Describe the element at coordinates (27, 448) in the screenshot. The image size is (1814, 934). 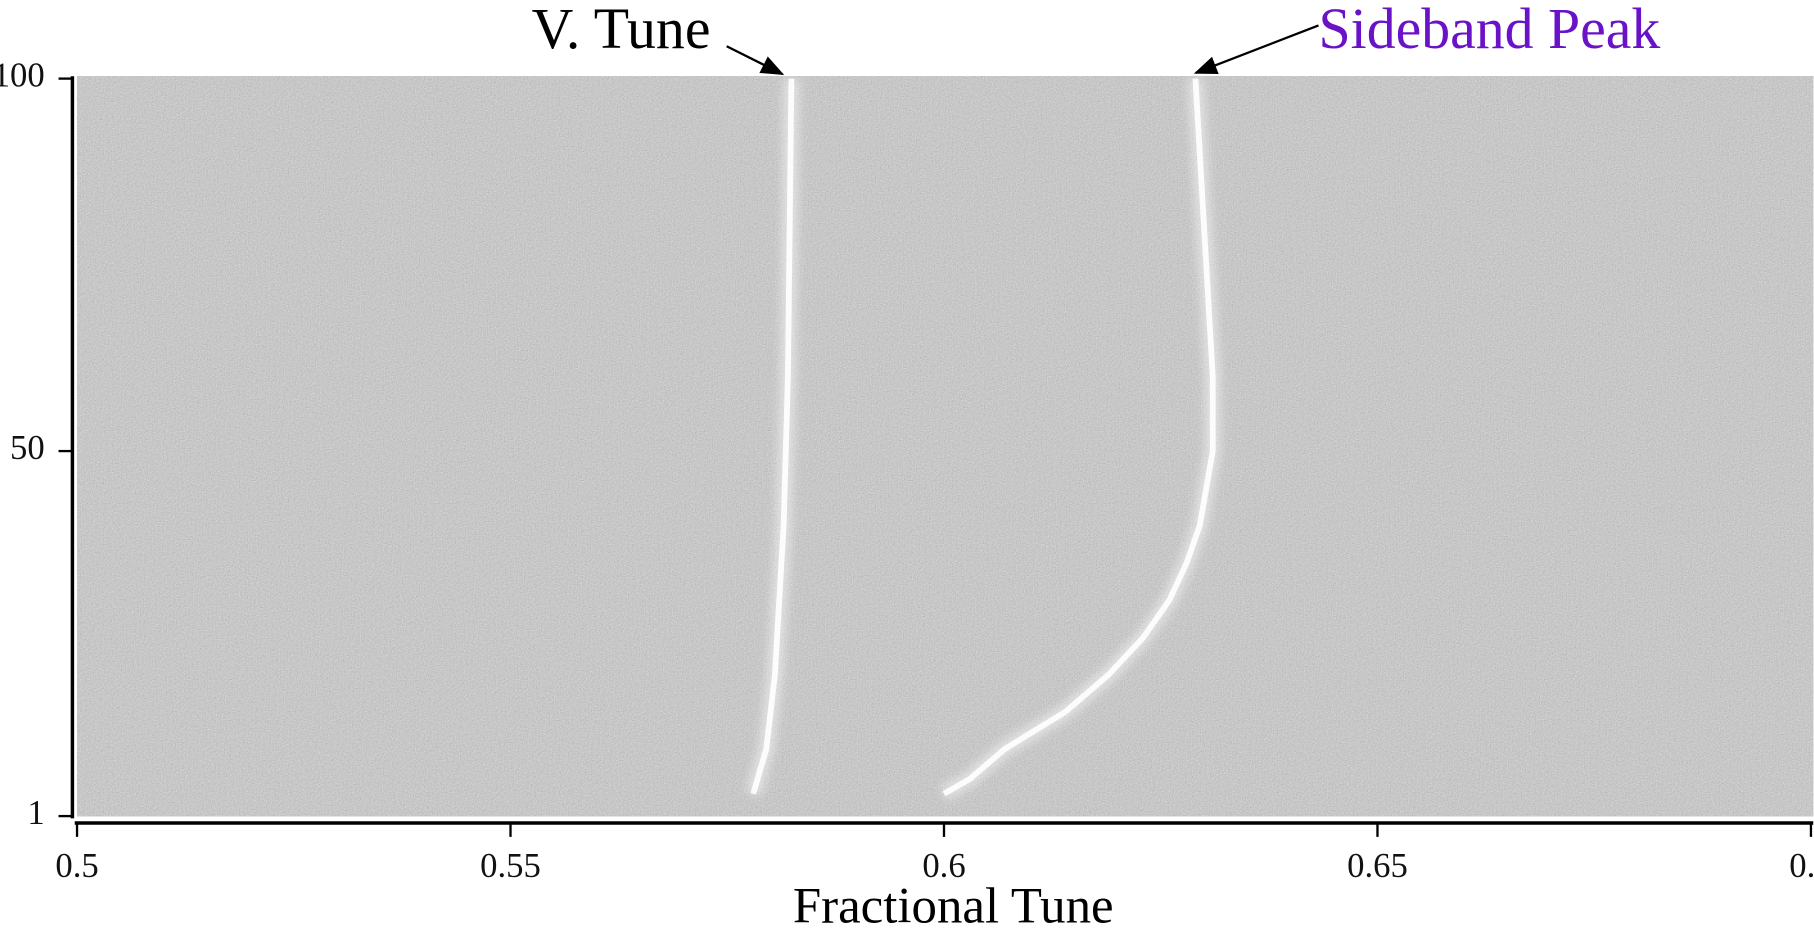
I see `y-tick-label: 50` at that location.